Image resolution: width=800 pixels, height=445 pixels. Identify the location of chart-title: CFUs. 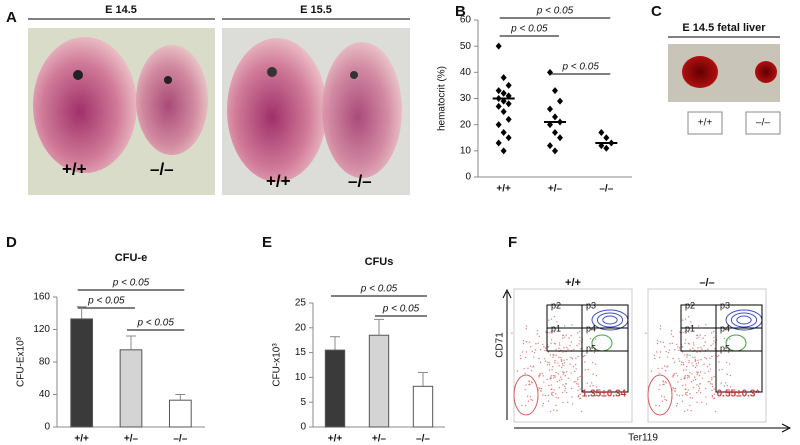
(379, 262).